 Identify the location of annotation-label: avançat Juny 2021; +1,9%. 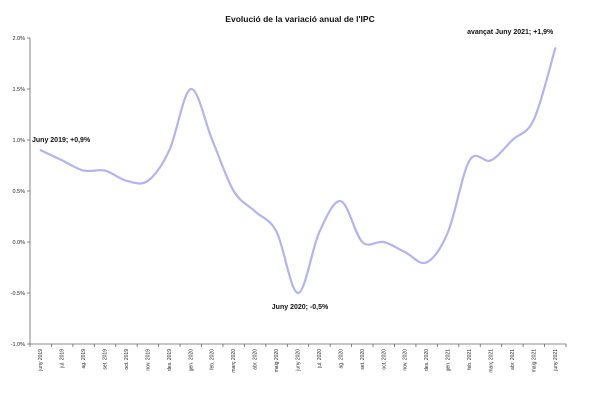
(510, 32).